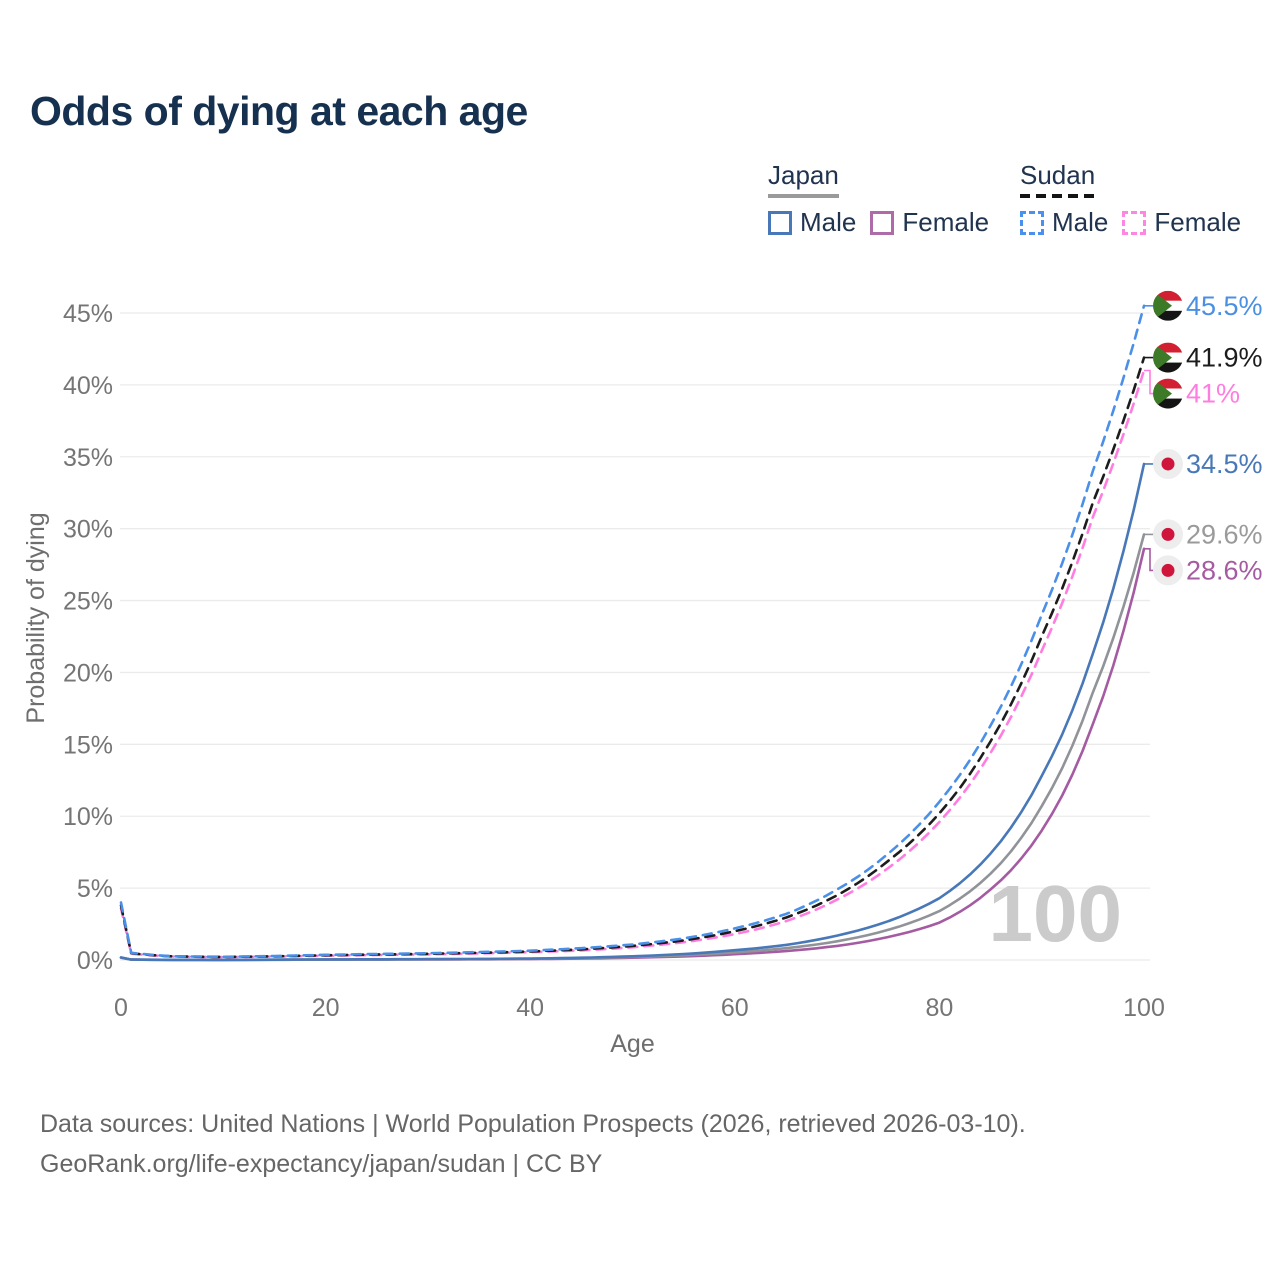  Describe the element at coordinates (1134, 222) in the screenshot. I see `sudan-female-swatch-icon` at that location.